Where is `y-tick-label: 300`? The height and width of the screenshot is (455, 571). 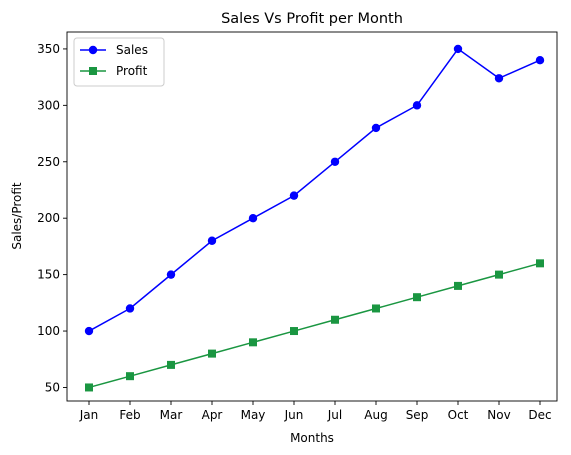
y-tick-label: 300 is located at coordinates (48, 105).